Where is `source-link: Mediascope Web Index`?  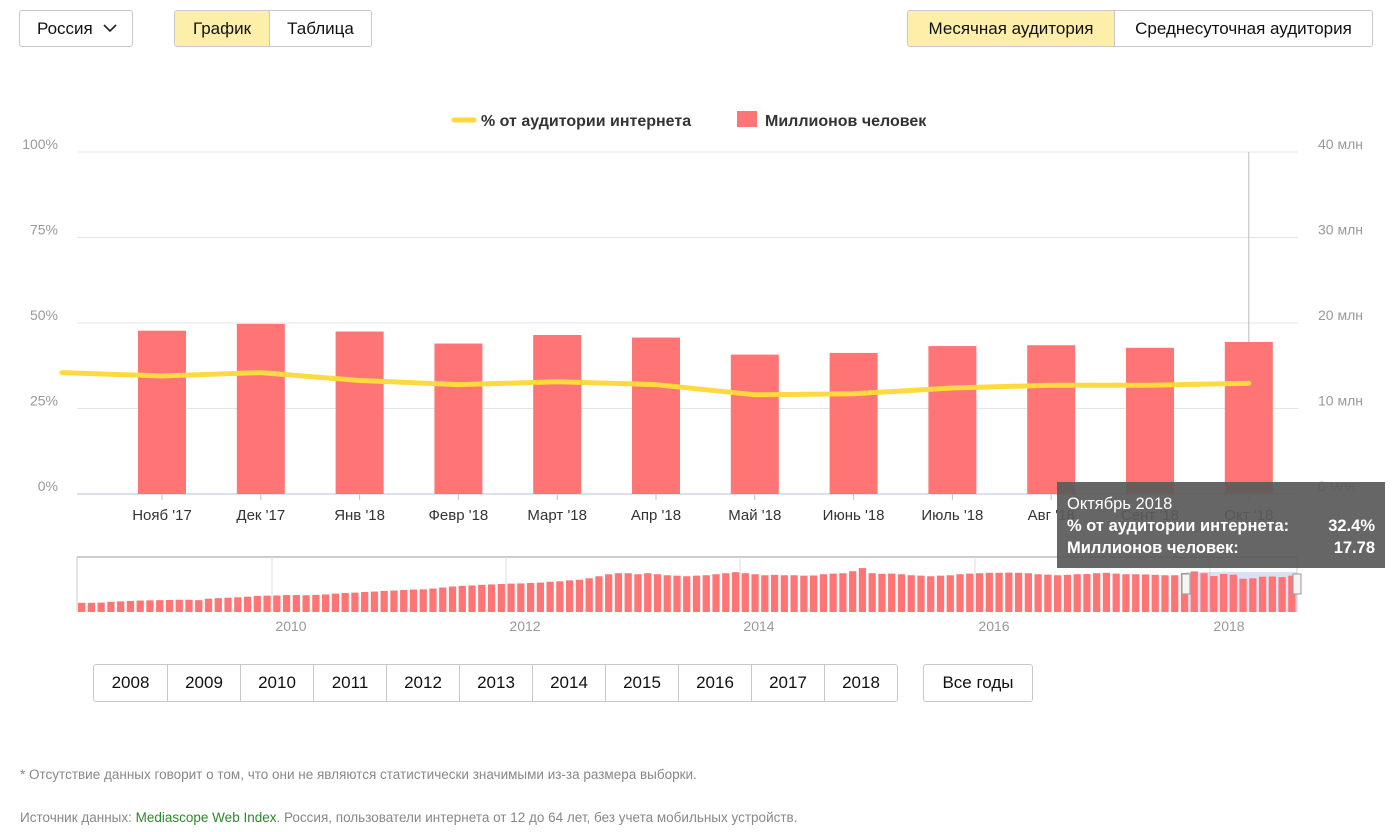 source-link: Mediascope Web Index is located at coordinates (206, 817).